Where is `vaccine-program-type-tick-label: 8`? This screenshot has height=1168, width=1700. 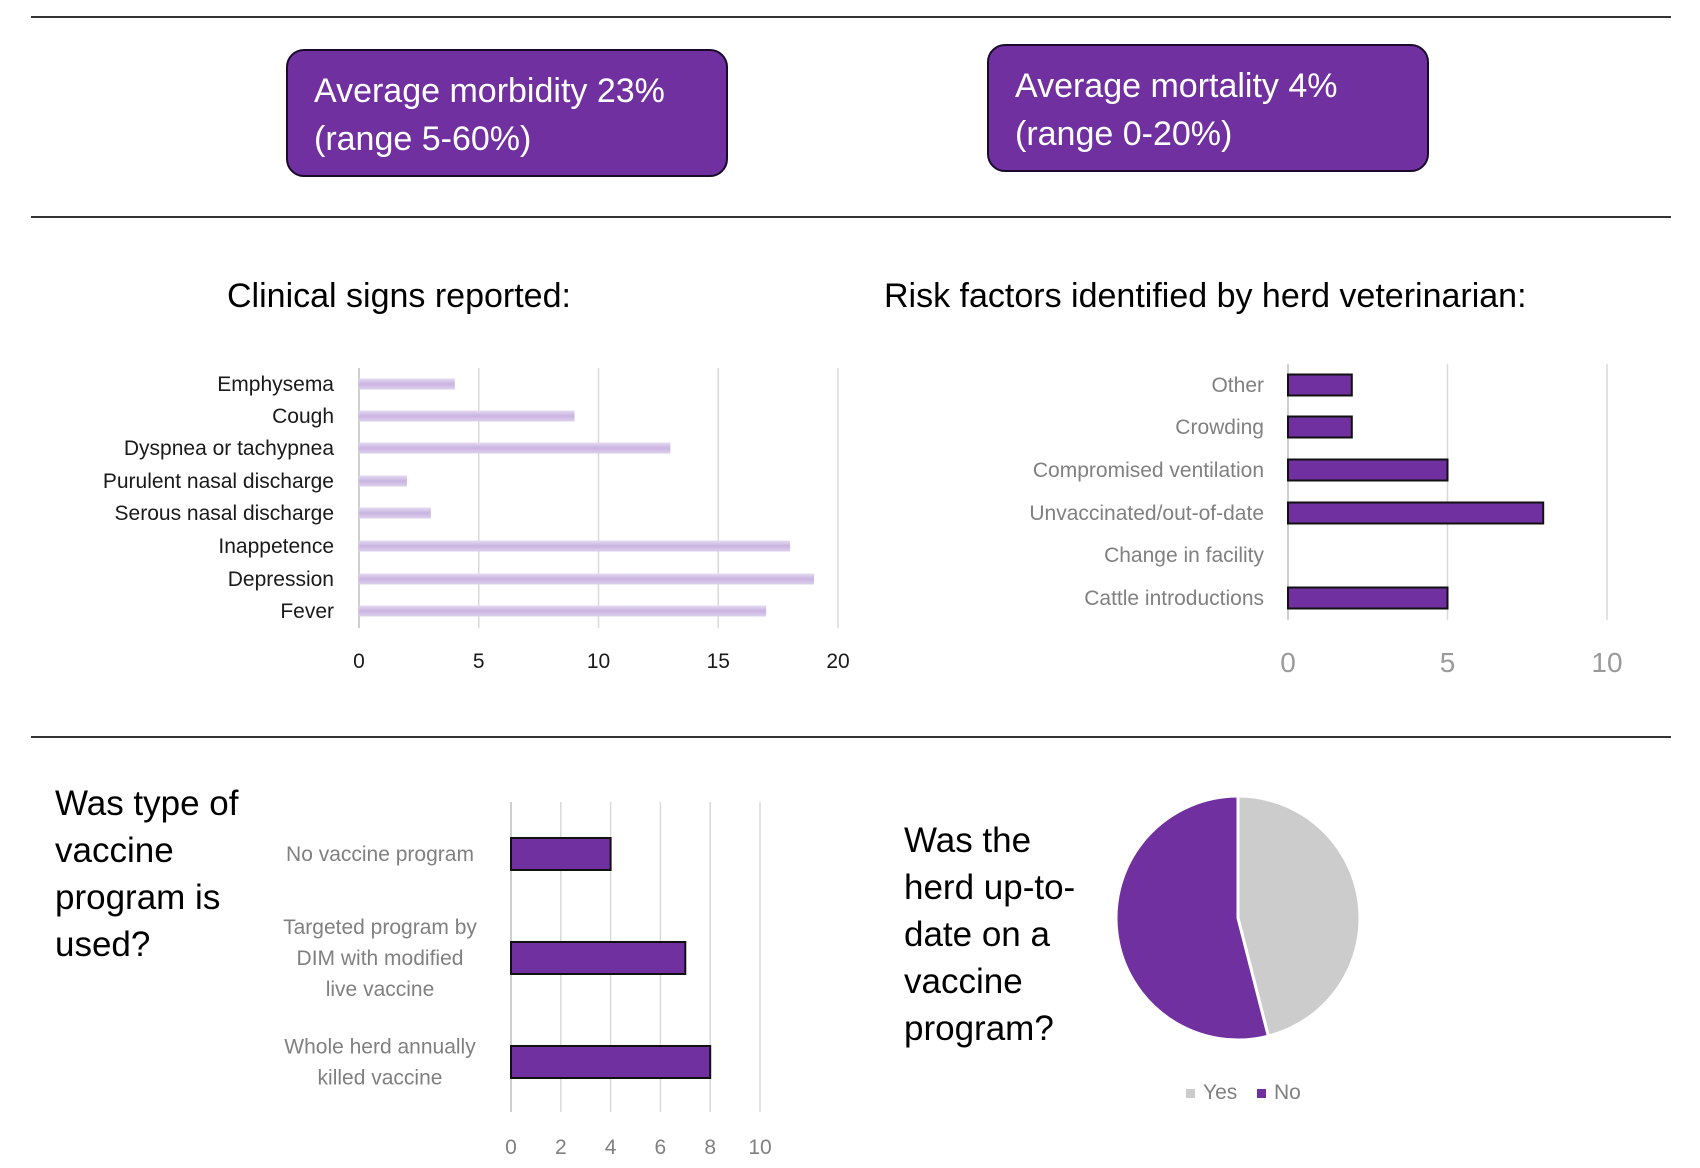
vaccine-program-type-tick-label: 8 is located at coordinates (710, 1147).